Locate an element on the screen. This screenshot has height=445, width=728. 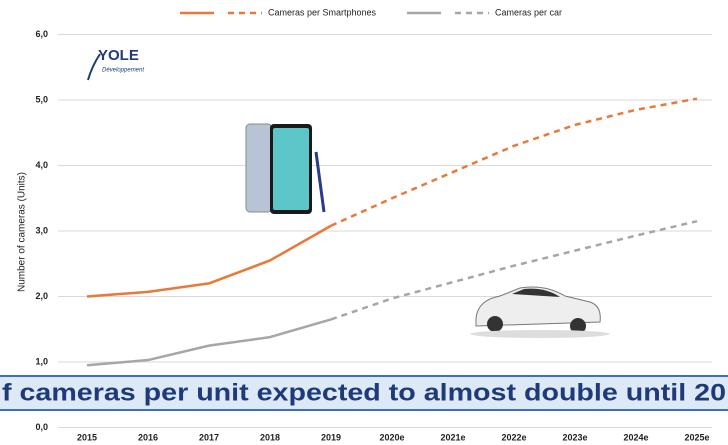
phone-screen is located at coordinates (291, 169).